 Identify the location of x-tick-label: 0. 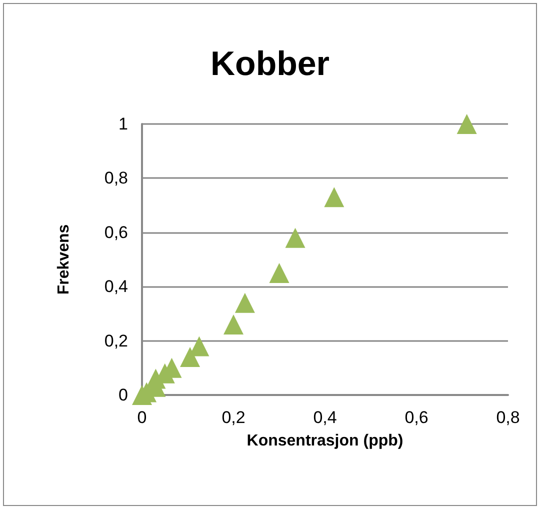
(142, 417).